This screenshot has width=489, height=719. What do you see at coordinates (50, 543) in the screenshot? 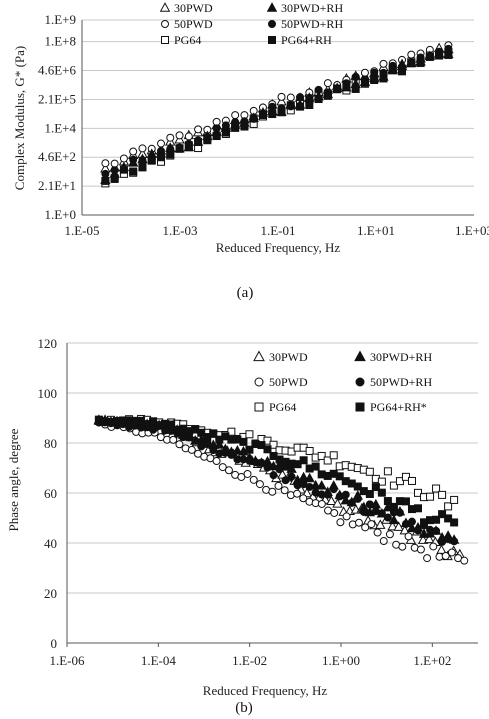
I see `chart-b-y-tick-label: 40` at bounding box center [50, 543].